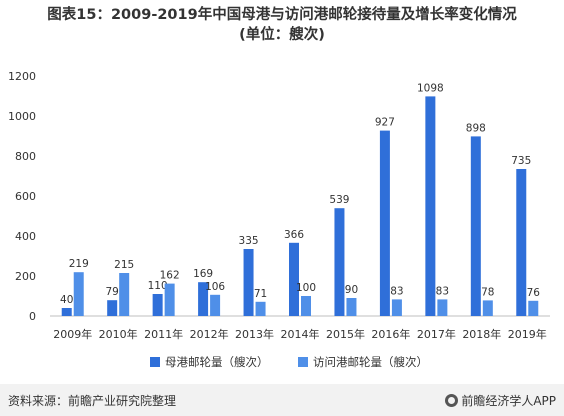  I want to click on data-label: 335, so click(249, 241).